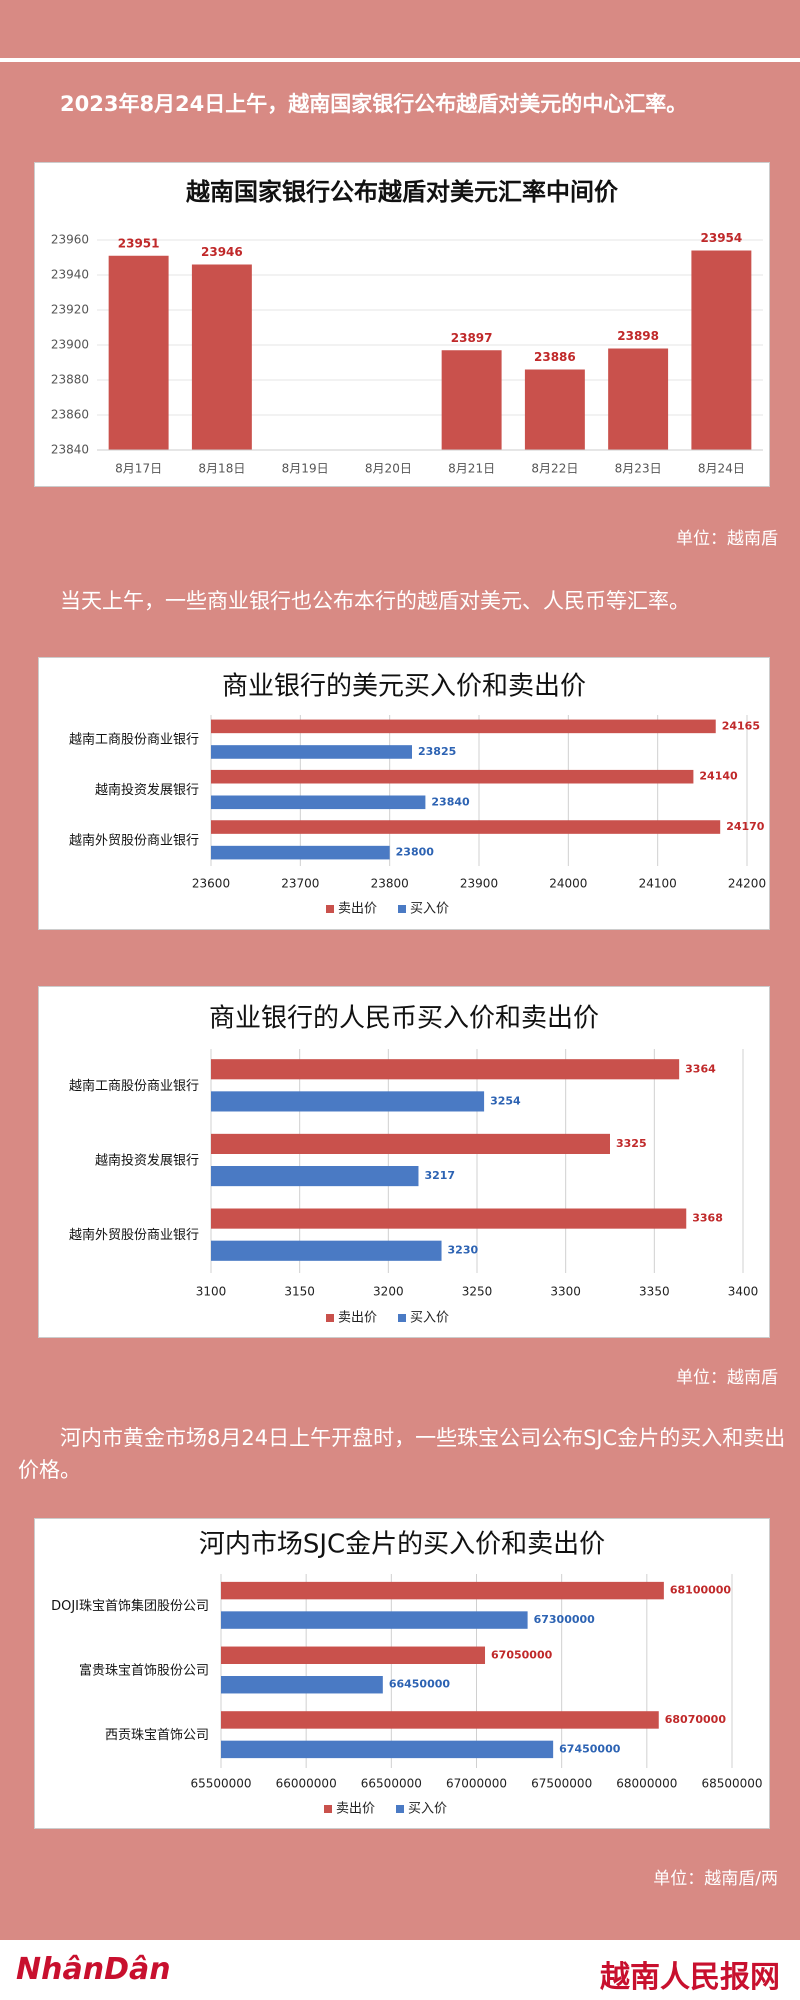  What do you see at coordinates (745, 826) in the screenshot?
I see `value-label: 24170` at bounding box center [745, 826].